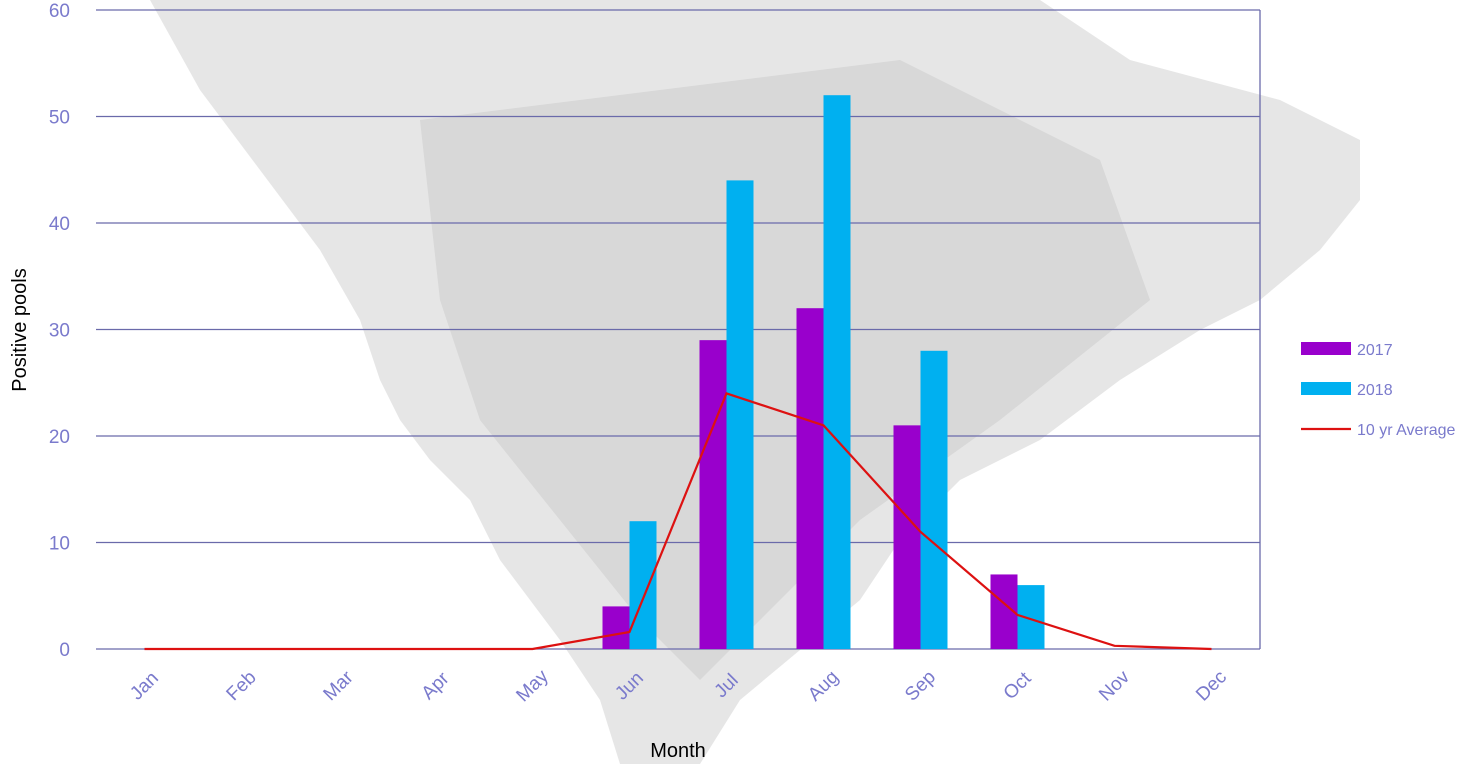 Image resolution: width=1480 pixels, height=764 pixels. Describe the element at coordinates (907, 537) in the screenshot. I see `bar-2017-Sep` at that location.